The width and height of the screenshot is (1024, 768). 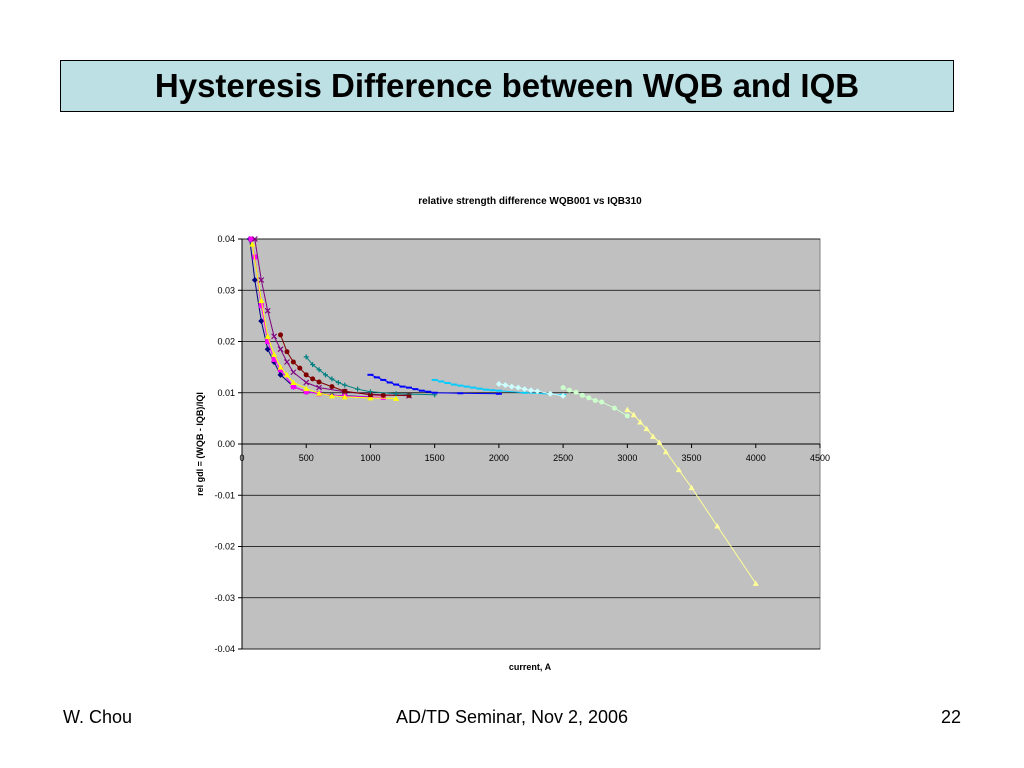 I want to click on x-tick-label: 500, so click(x=306, y=458).